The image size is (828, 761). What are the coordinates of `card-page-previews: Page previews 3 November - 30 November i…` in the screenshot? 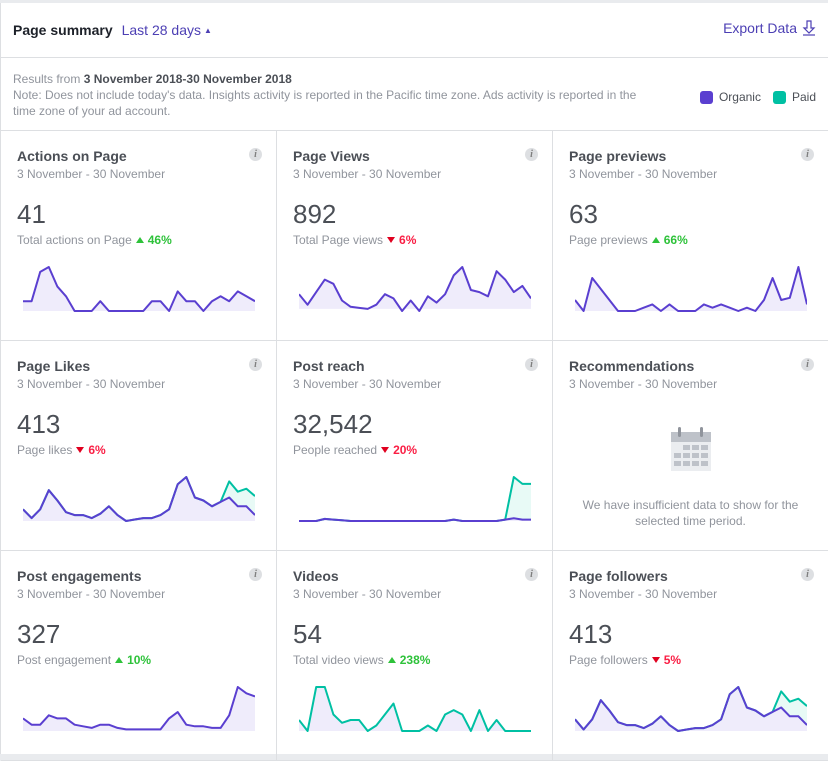 It's located at (690, 236).